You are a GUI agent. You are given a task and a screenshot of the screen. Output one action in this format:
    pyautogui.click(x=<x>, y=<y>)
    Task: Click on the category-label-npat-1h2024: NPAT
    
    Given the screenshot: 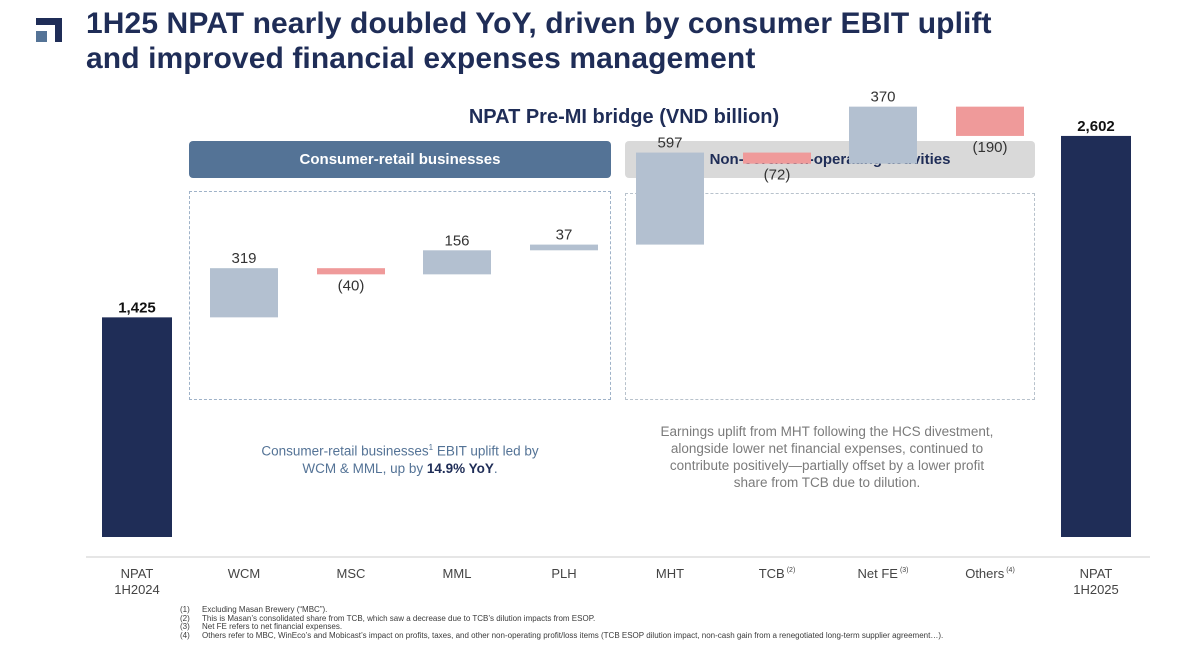 What is the action you would take?
    pyautogui.click(x=137, y=573)
    